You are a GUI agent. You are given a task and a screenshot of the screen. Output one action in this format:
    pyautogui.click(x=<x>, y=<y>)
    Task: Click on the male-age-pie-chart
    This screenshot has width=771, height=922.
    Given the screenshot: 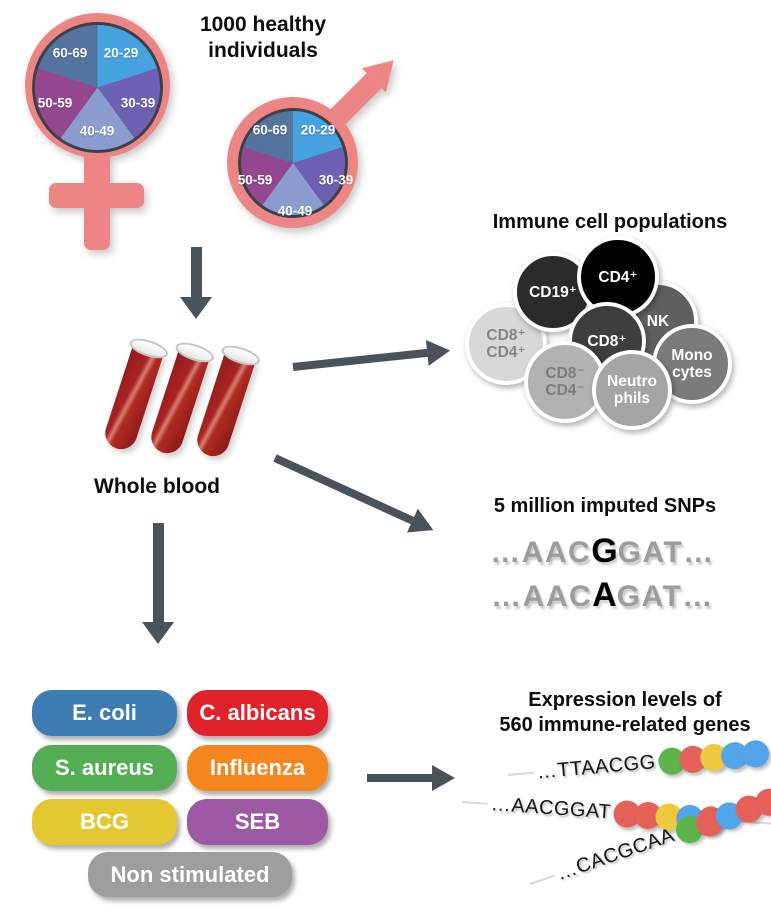 What is the action you would take?
    pyautogui.click(x=293, y=163)
    